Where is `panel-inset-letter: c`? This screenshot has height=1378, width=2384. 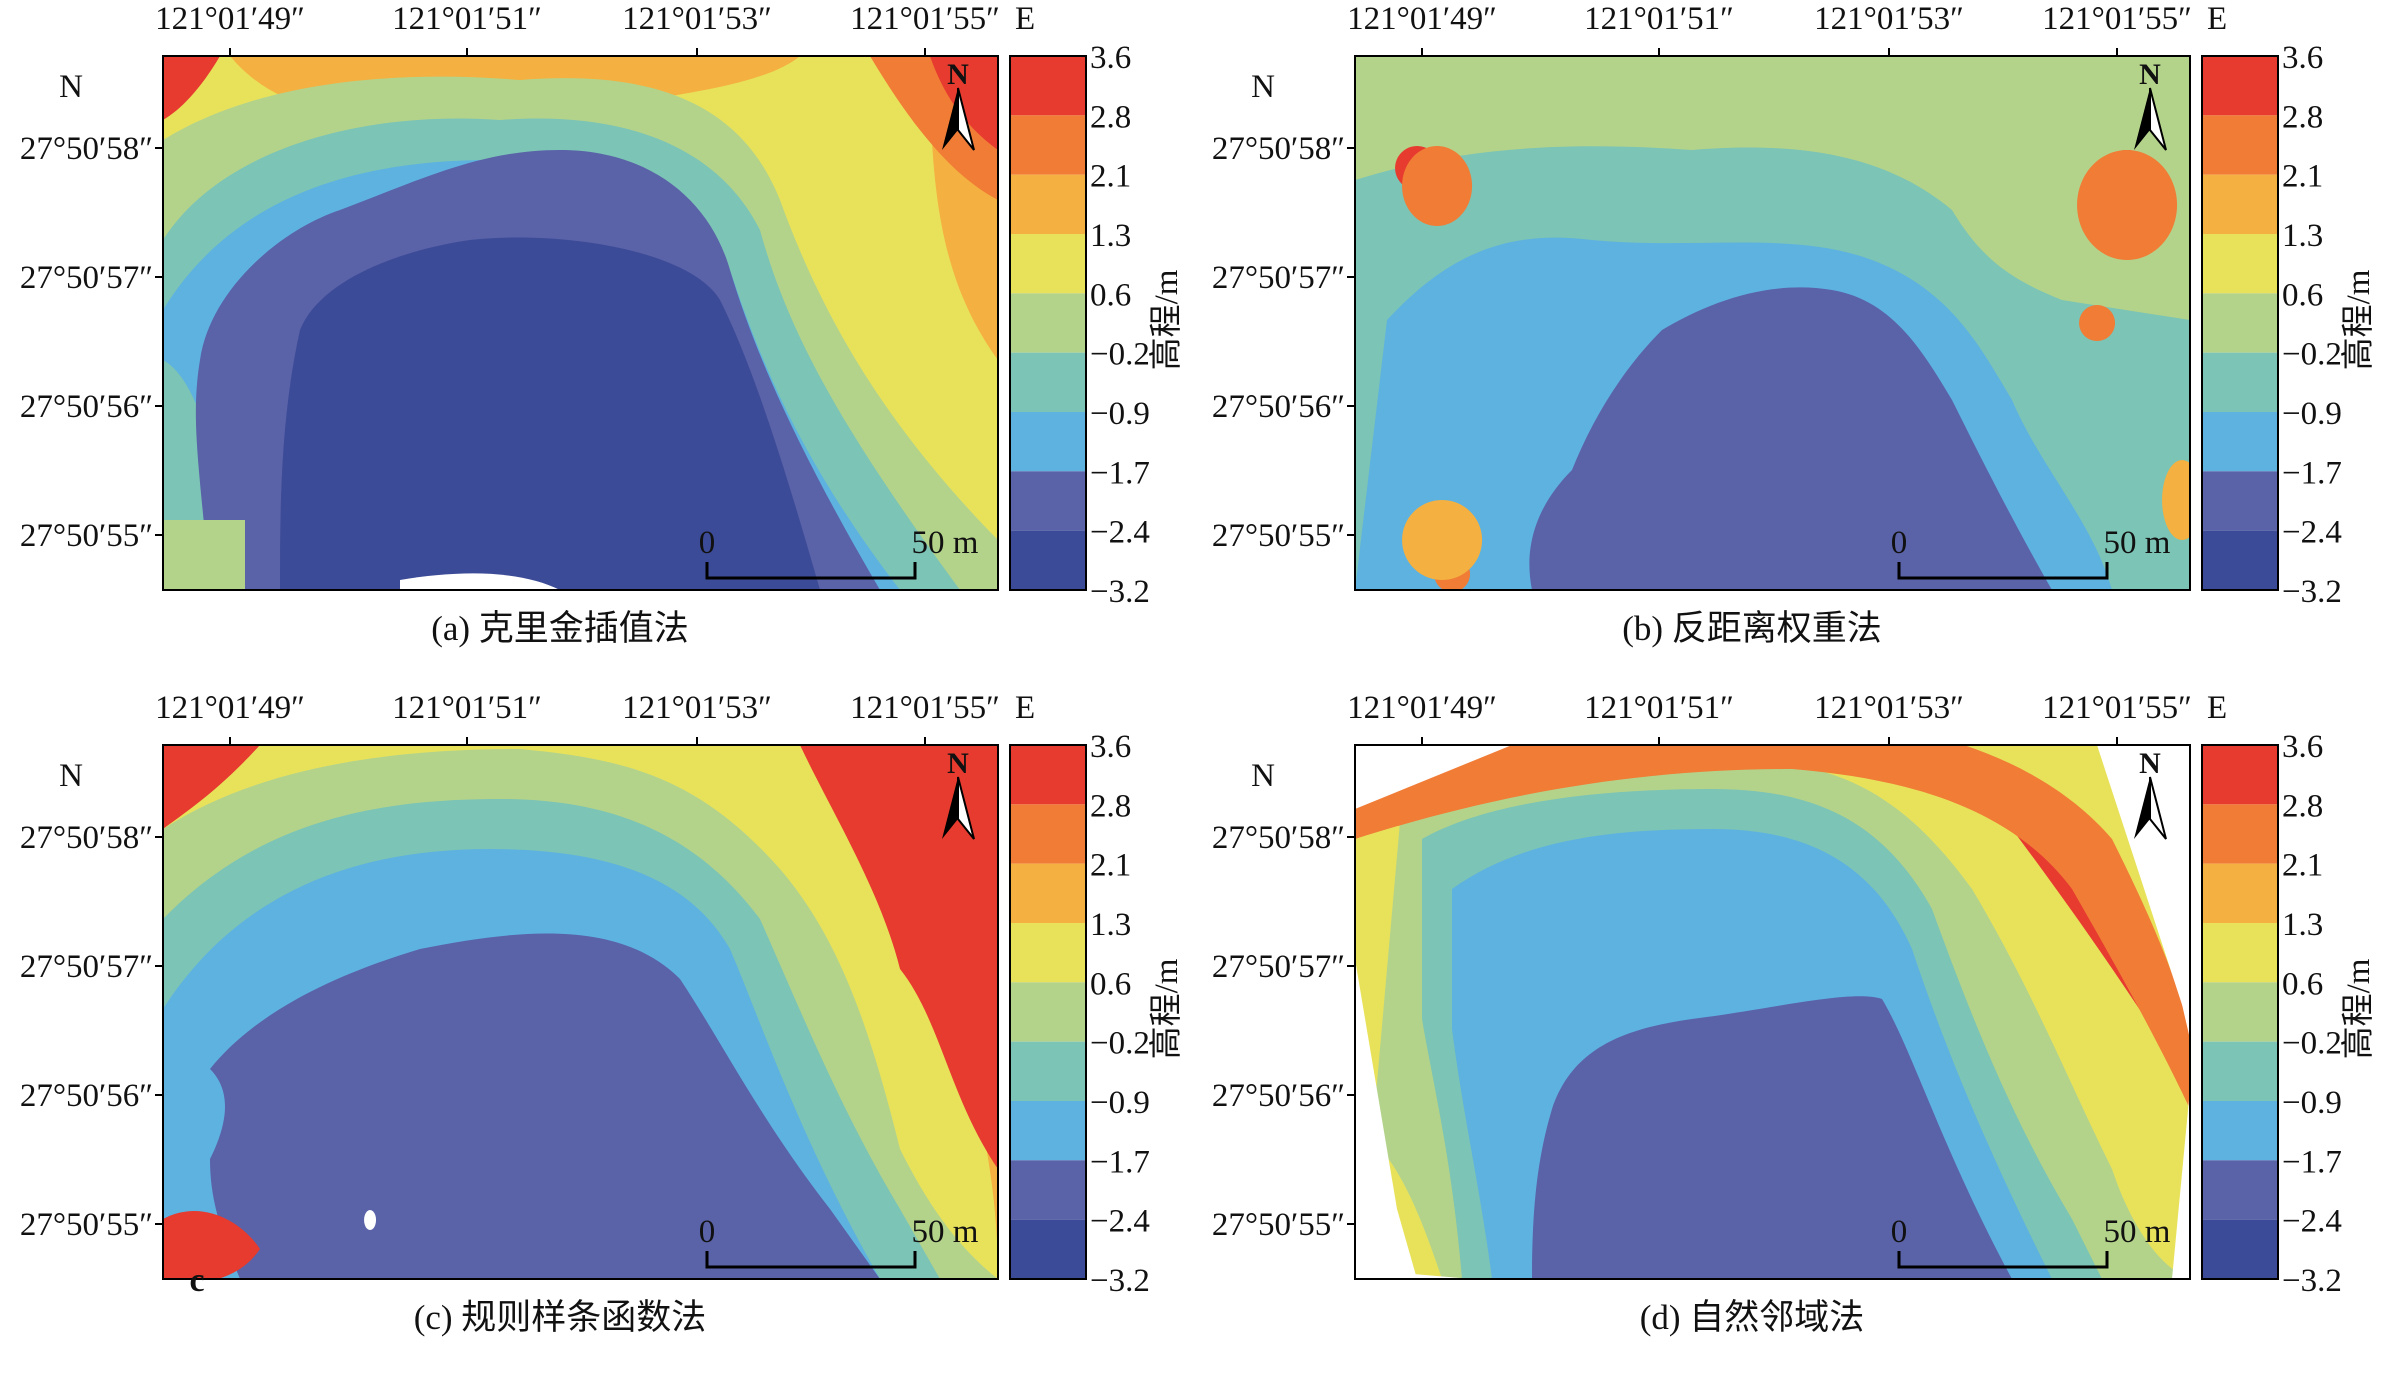 panel-inset-letter: c is located at coordinates (196, 1280).